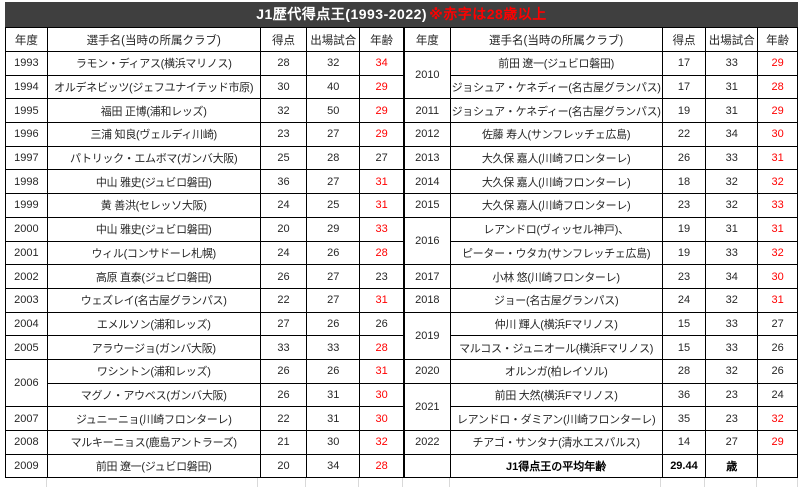 The image size is (800, 492). Describe the element at coordinates (732, 395) in the screenshot. I see `matches-cell: 23` at that location.